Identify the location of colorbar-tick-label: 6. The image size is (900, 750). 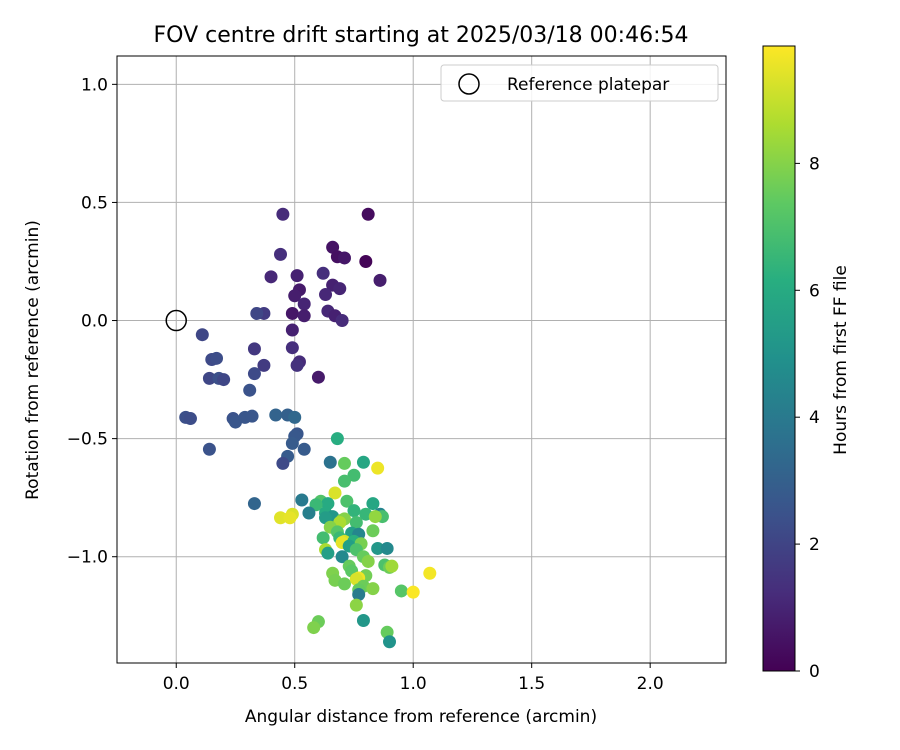
(814, 291).